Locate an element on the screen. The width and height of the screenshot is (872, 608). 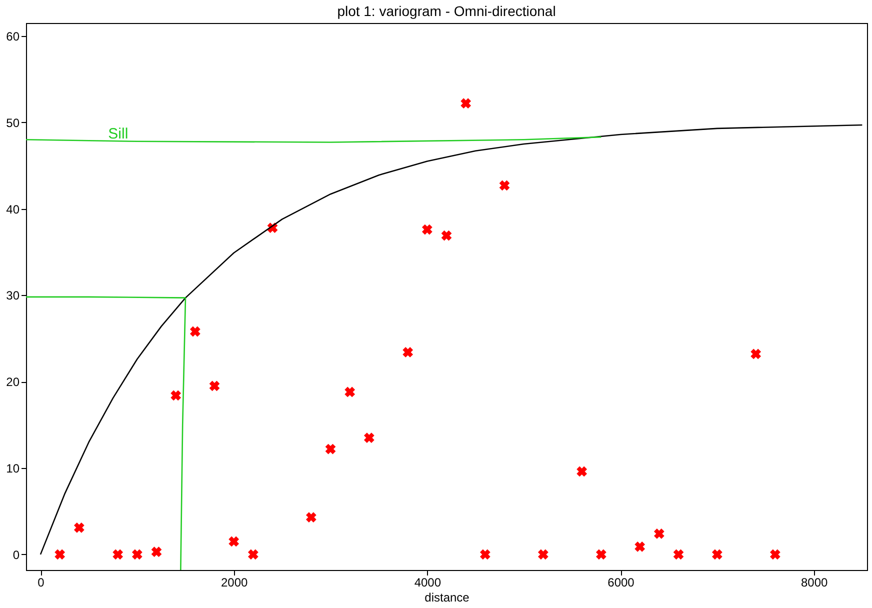
x-tick-label: 0 is located at coordinates (41, 583).